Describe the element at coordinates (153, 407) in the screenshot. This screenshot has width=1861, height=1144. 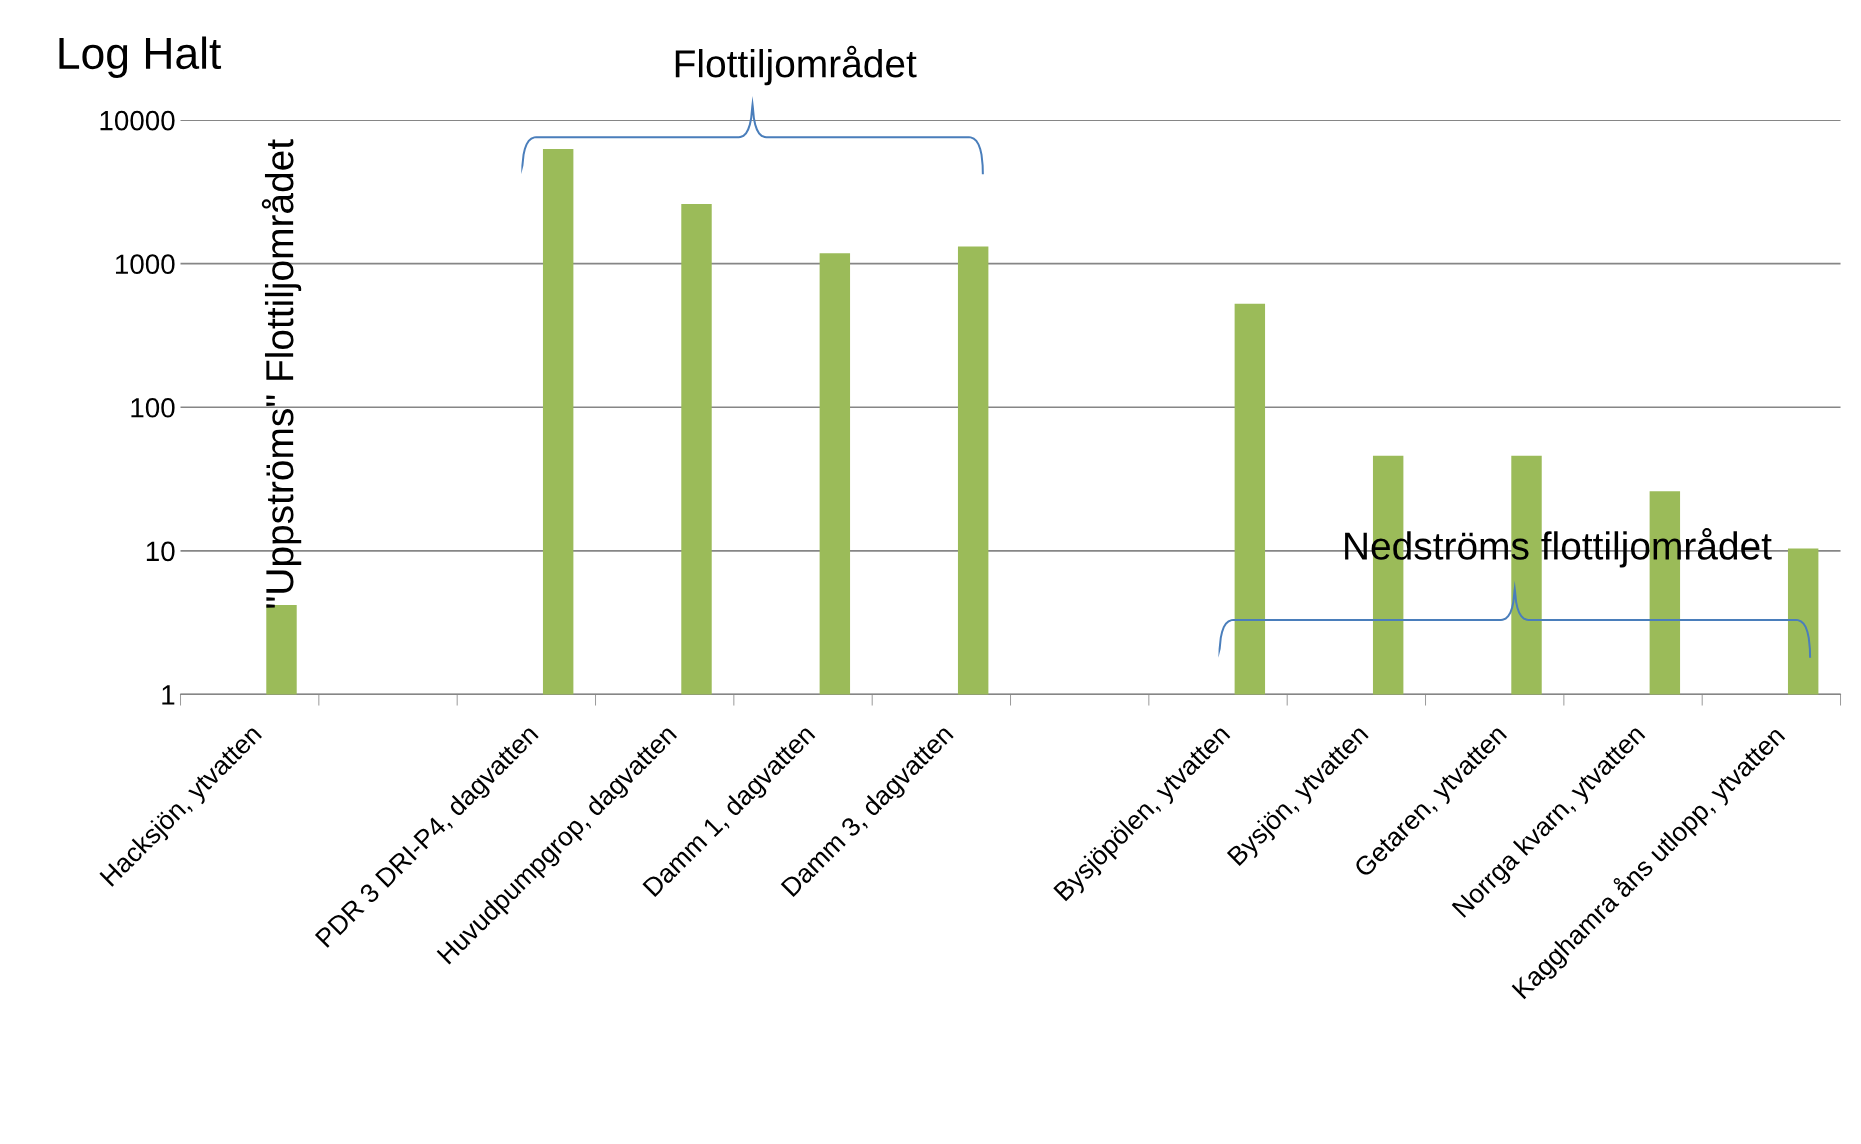
I see `y-tick-label: 100` at that location.